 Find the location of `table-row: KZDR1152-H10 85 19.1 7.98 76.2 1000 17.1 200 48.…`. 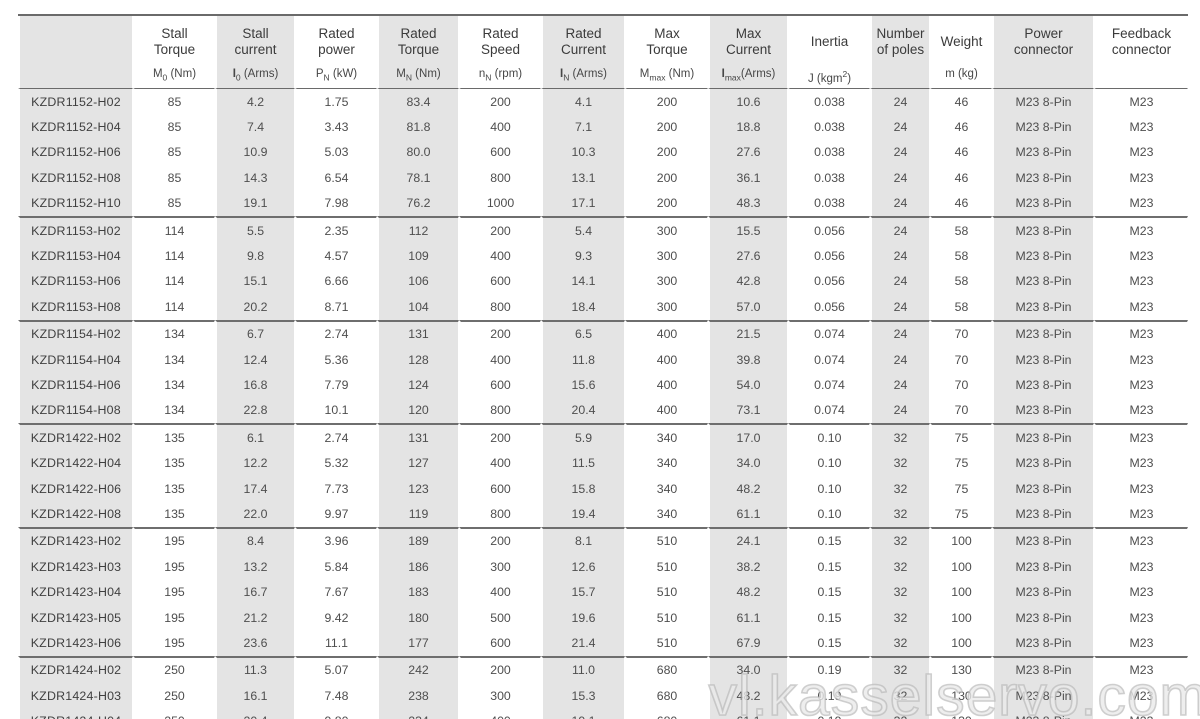

table-row: KZDR1152-H10 85 19.1 7.98 76.2 1000 17.1 200 48.… is located at coordinates (603, 203).